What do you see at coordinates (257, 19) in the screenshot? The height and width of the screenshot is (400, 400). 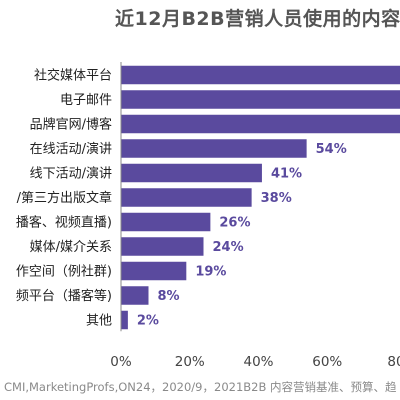 I see `chart-title: 近12月B2B营销人员使用的内容` at bounding box center [257, 19].